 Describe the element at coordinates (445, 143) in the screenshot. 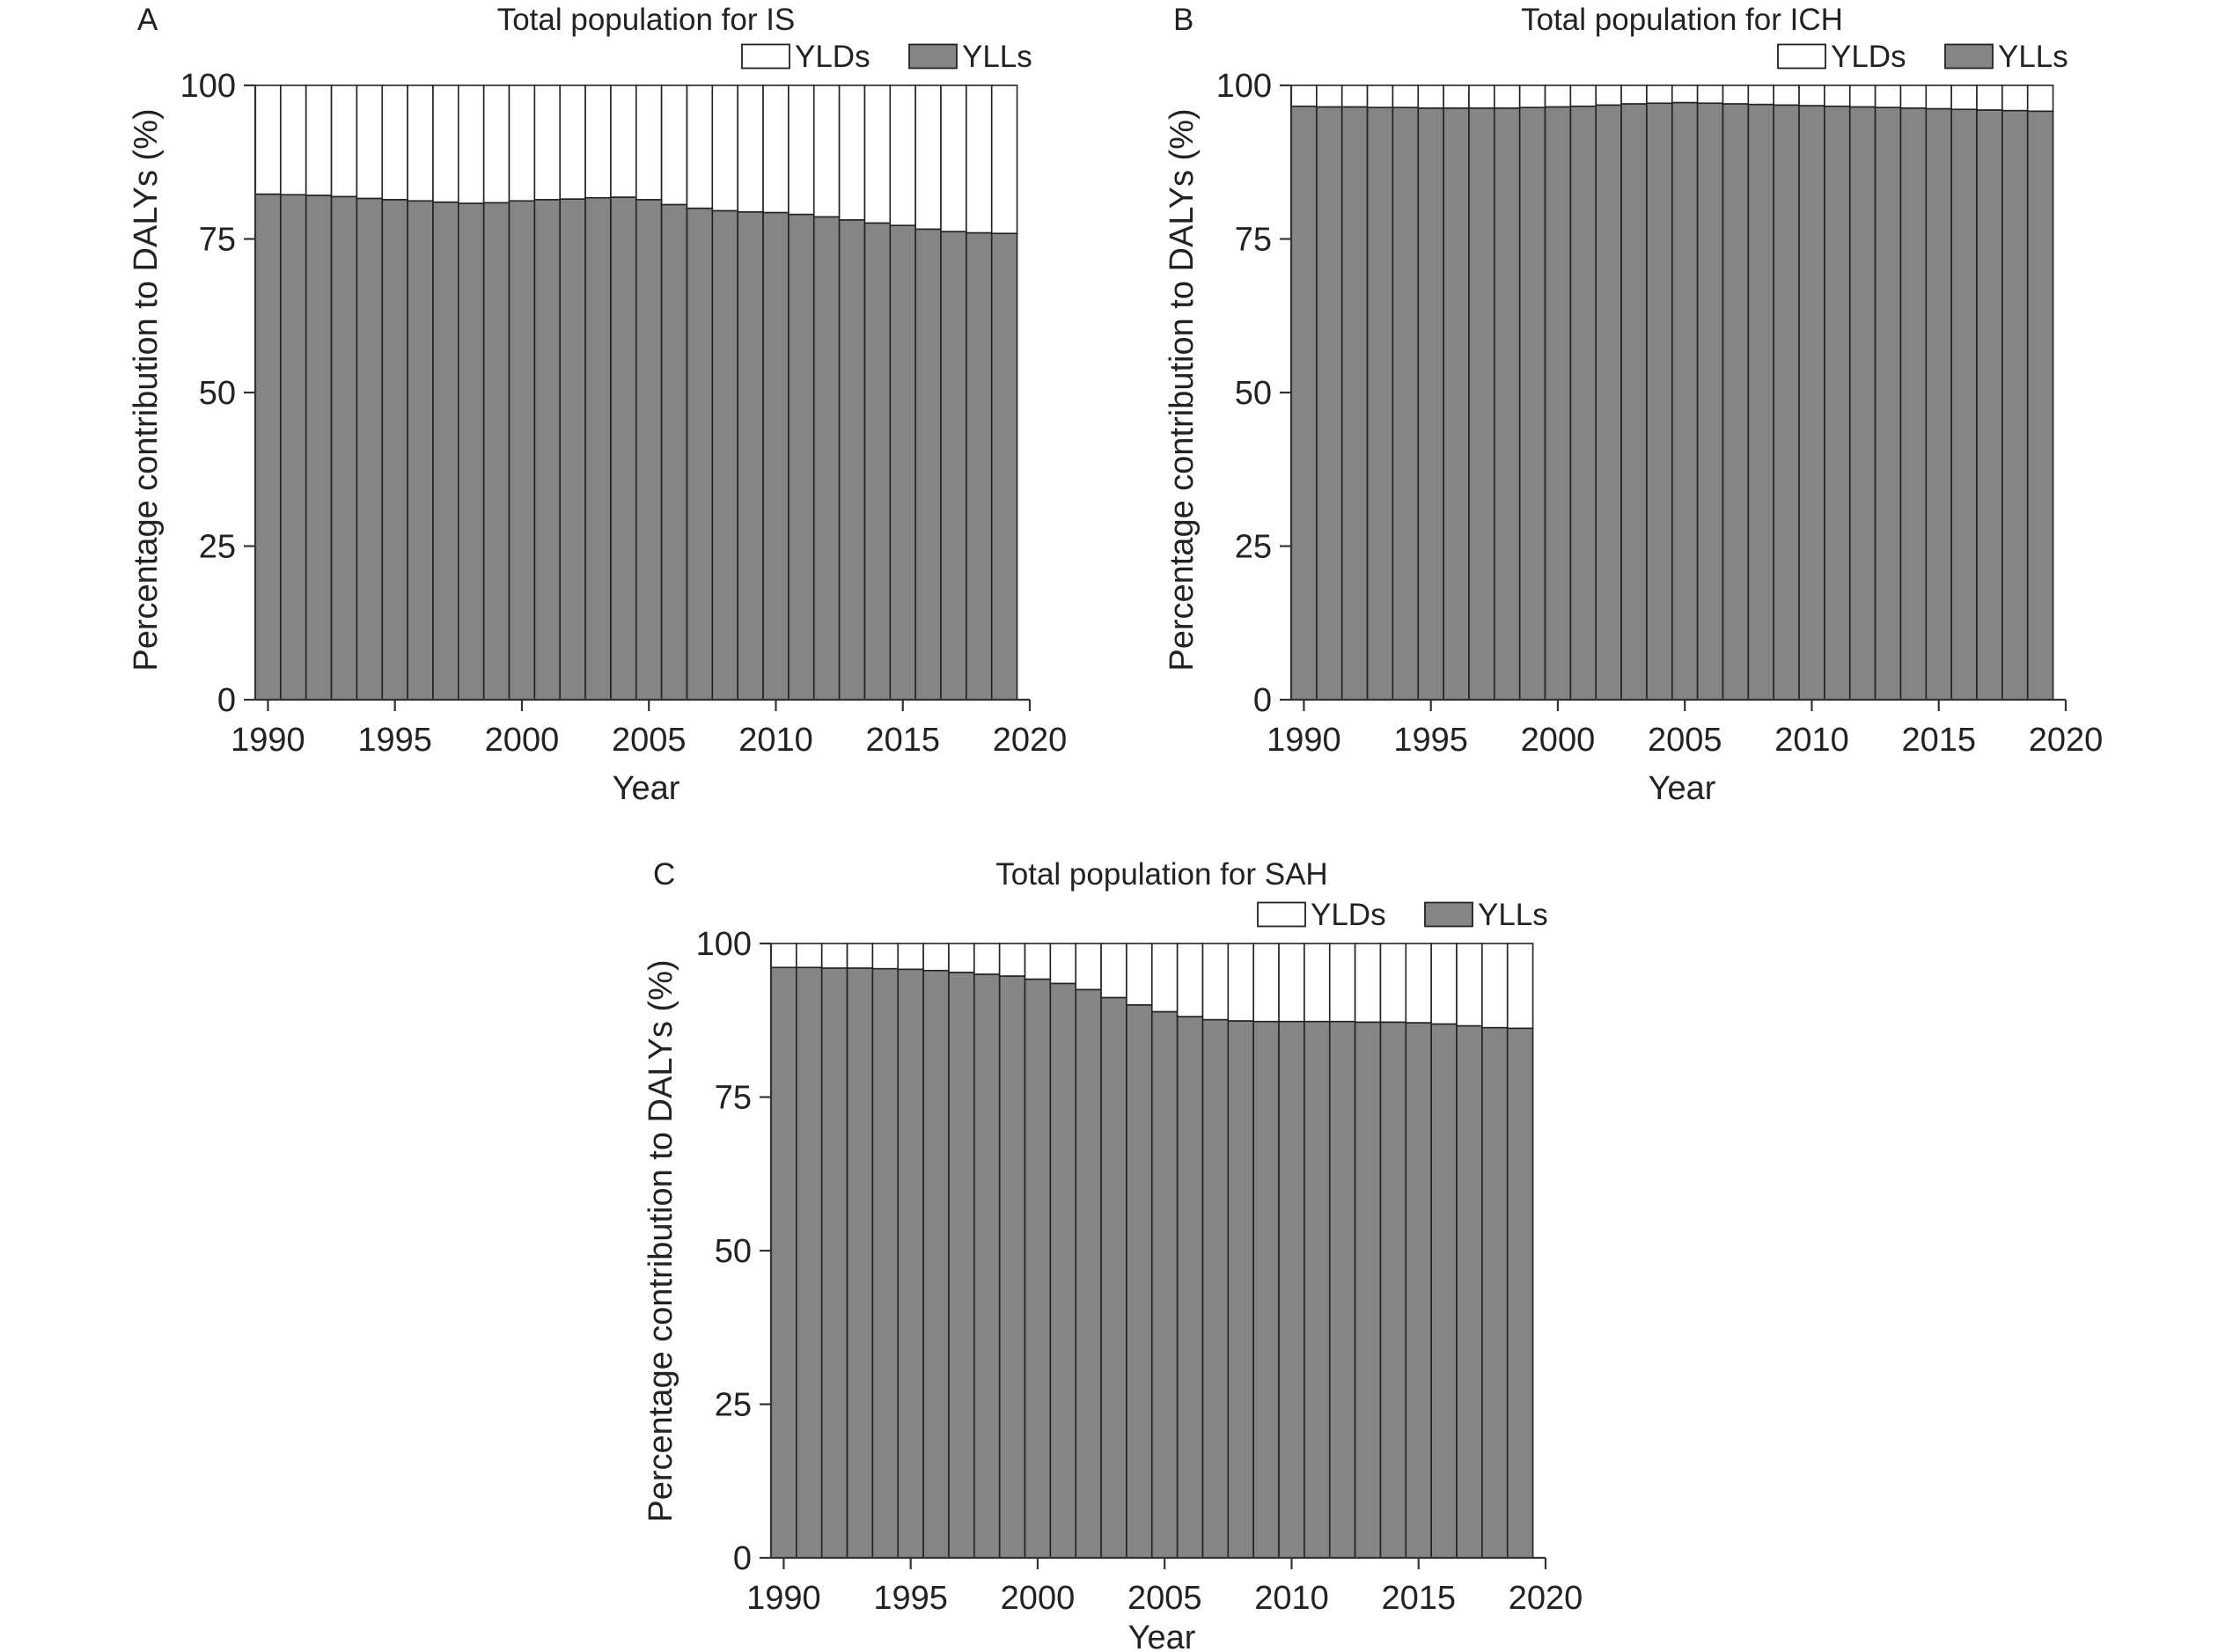

I see `bar-ylds-1997` at that location.